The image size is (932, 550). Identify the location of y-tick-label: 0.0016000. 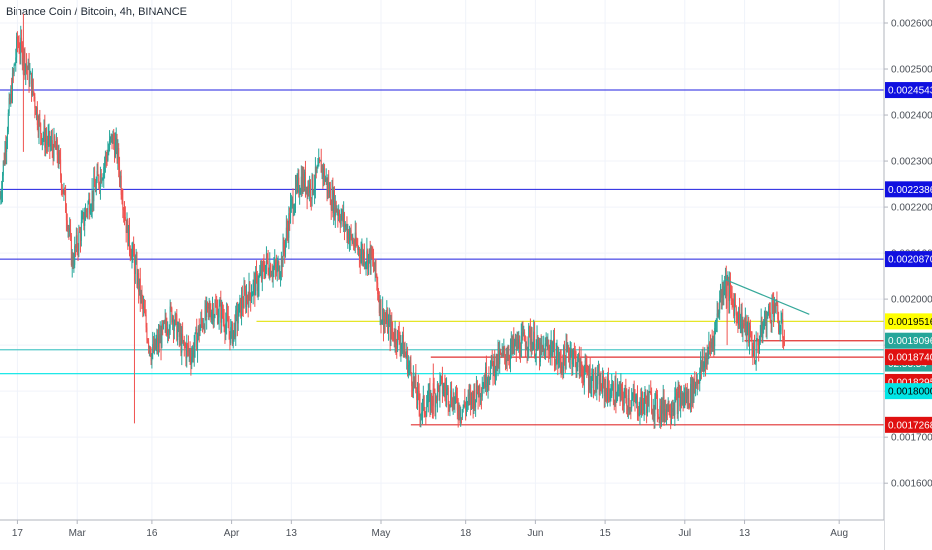
(911, 484).